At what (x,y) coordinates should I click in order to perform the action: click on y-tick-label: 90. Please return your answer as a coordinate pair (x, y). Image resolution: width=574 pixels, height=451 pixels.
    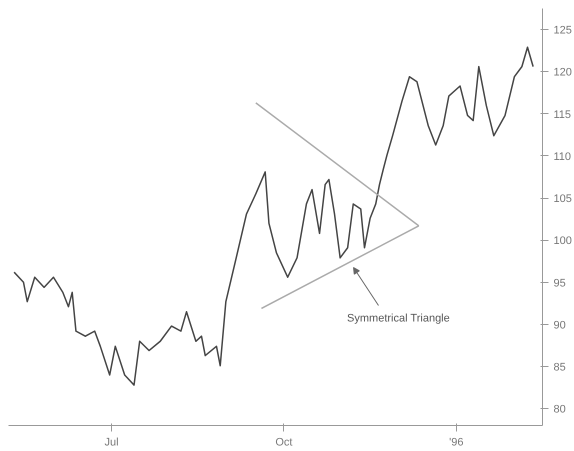
    Looking at the image, I should click on (560, 325).